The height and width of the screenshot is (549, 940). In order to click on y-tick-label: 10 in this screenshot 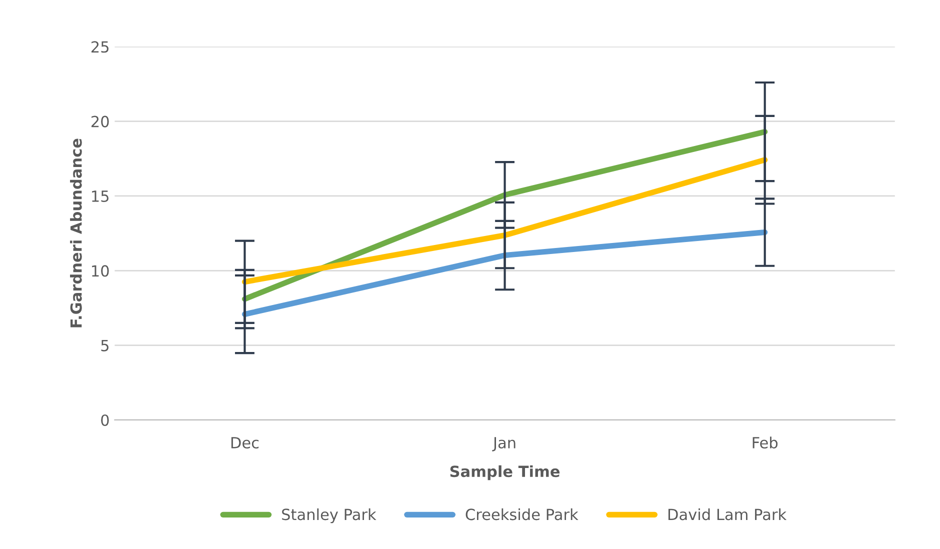, I will do `click(100, 271)`.